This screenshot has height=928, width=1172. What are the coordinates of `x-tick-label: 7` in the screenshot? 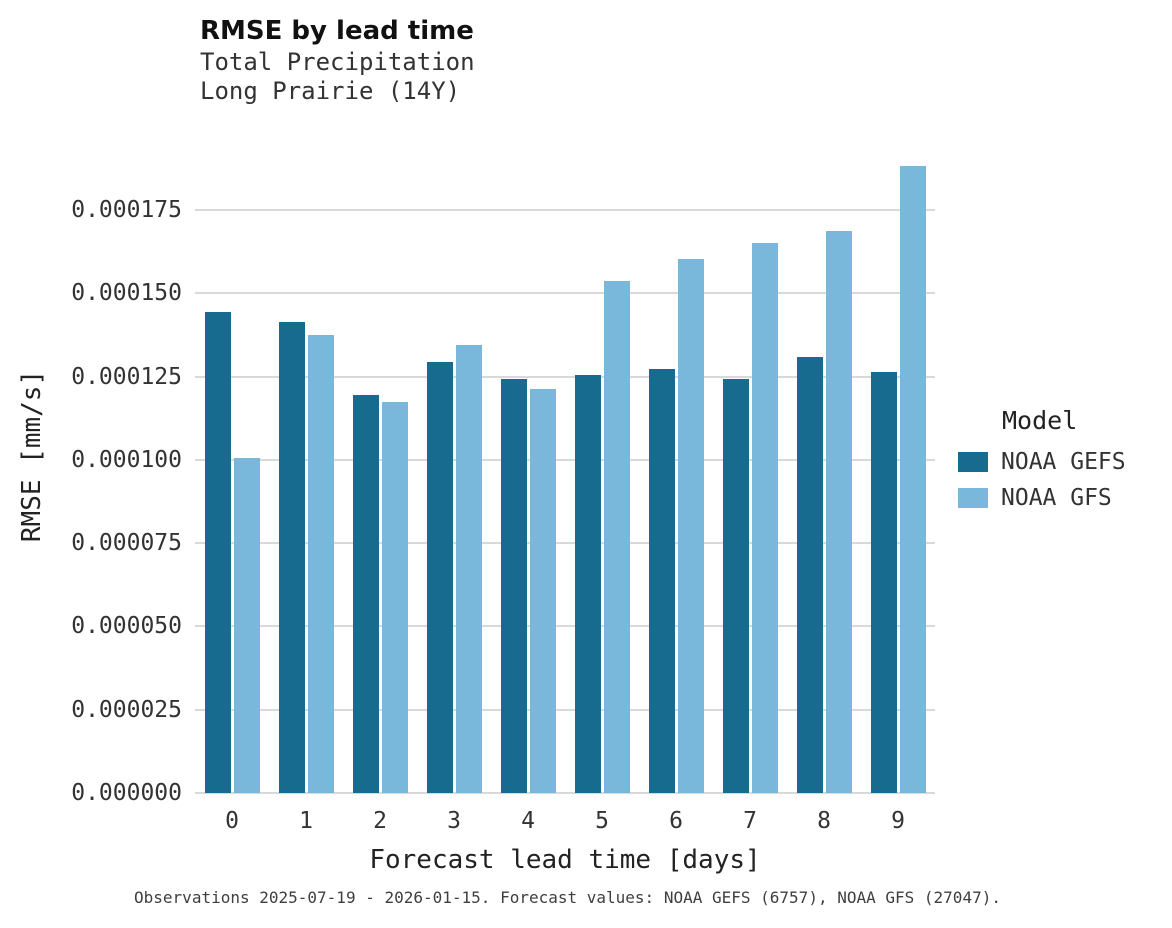 It's located at (750, 821).